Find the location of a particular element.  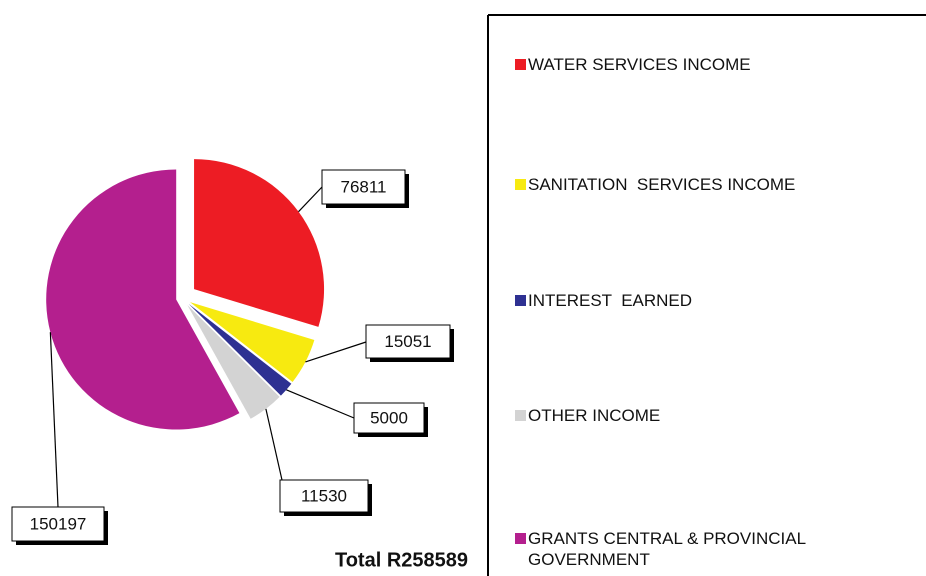

data-label: 76811 is located at coordinates (363, 186).